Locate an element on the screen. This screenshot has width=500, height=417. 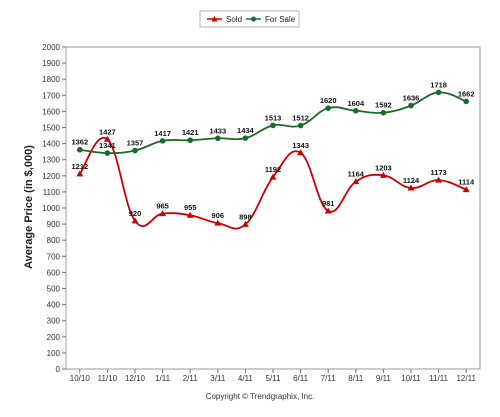
y-tick-label: 800 is located at coordinates (54, 240).